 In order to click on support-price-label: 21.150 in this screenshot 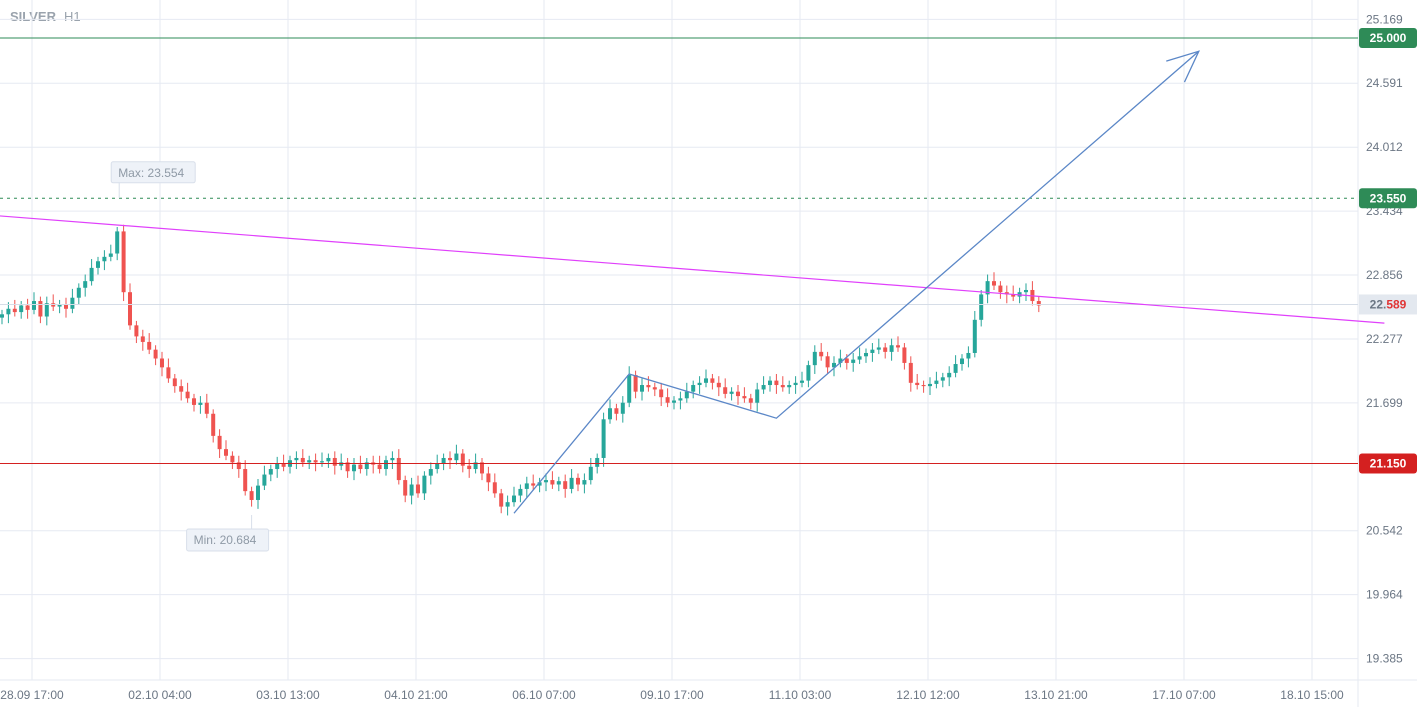, I will do `click(1388, 464)`.